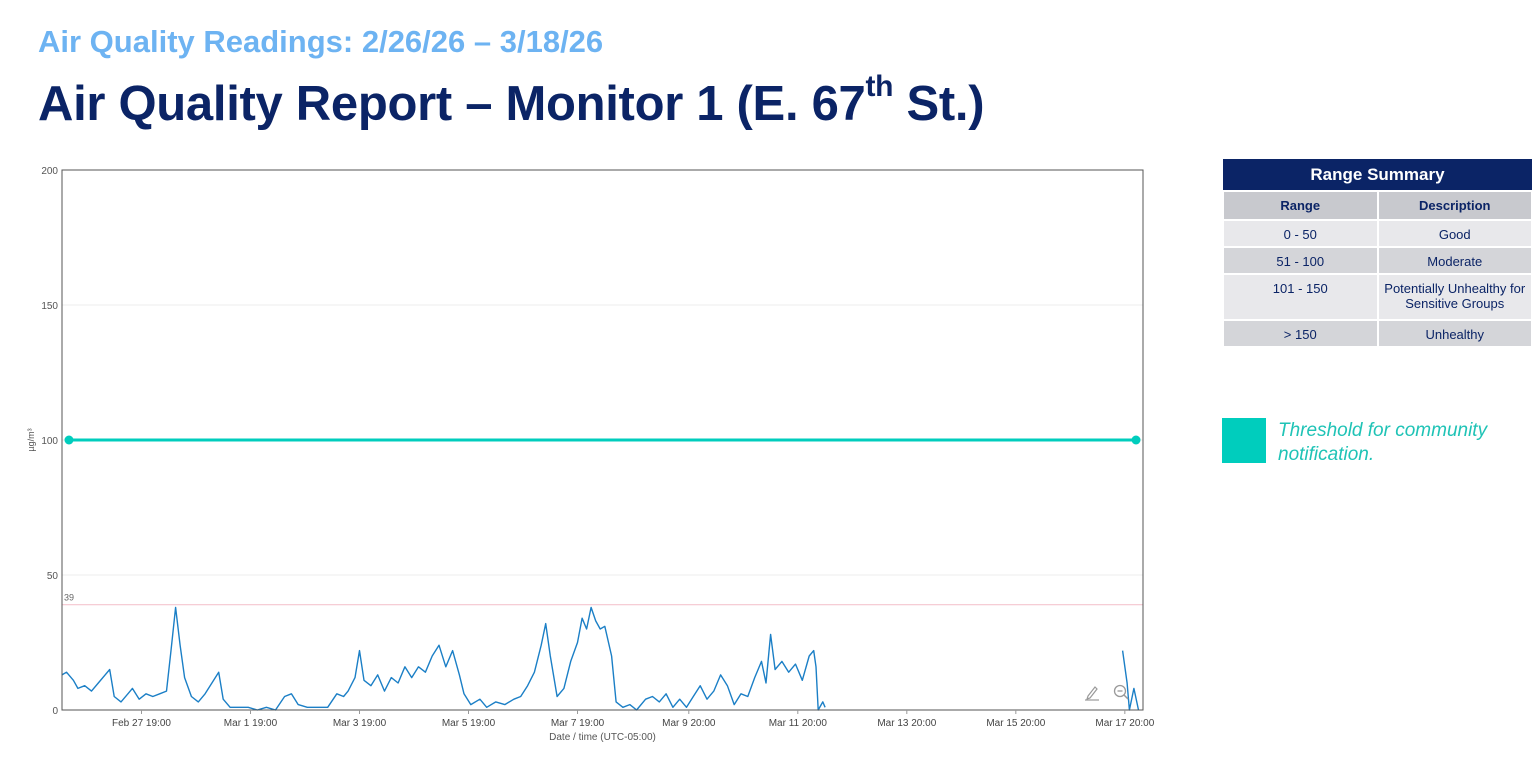  What do you see at coordinates (602, 599) in the screenshot?
I see `max-value-line: 39` at bounding box center [602, 599].